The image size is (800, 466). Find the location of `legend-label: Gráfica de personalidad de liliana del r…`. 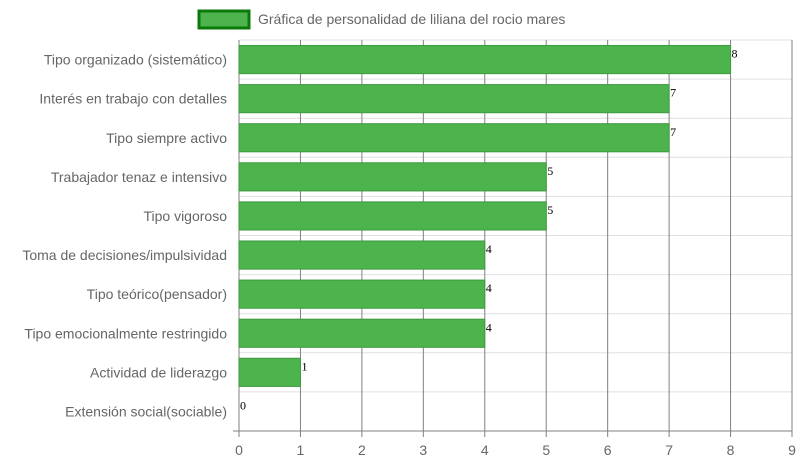

legend-label: Gráfica de personalidad de liliana del r… is located at coordinates (411, 19).